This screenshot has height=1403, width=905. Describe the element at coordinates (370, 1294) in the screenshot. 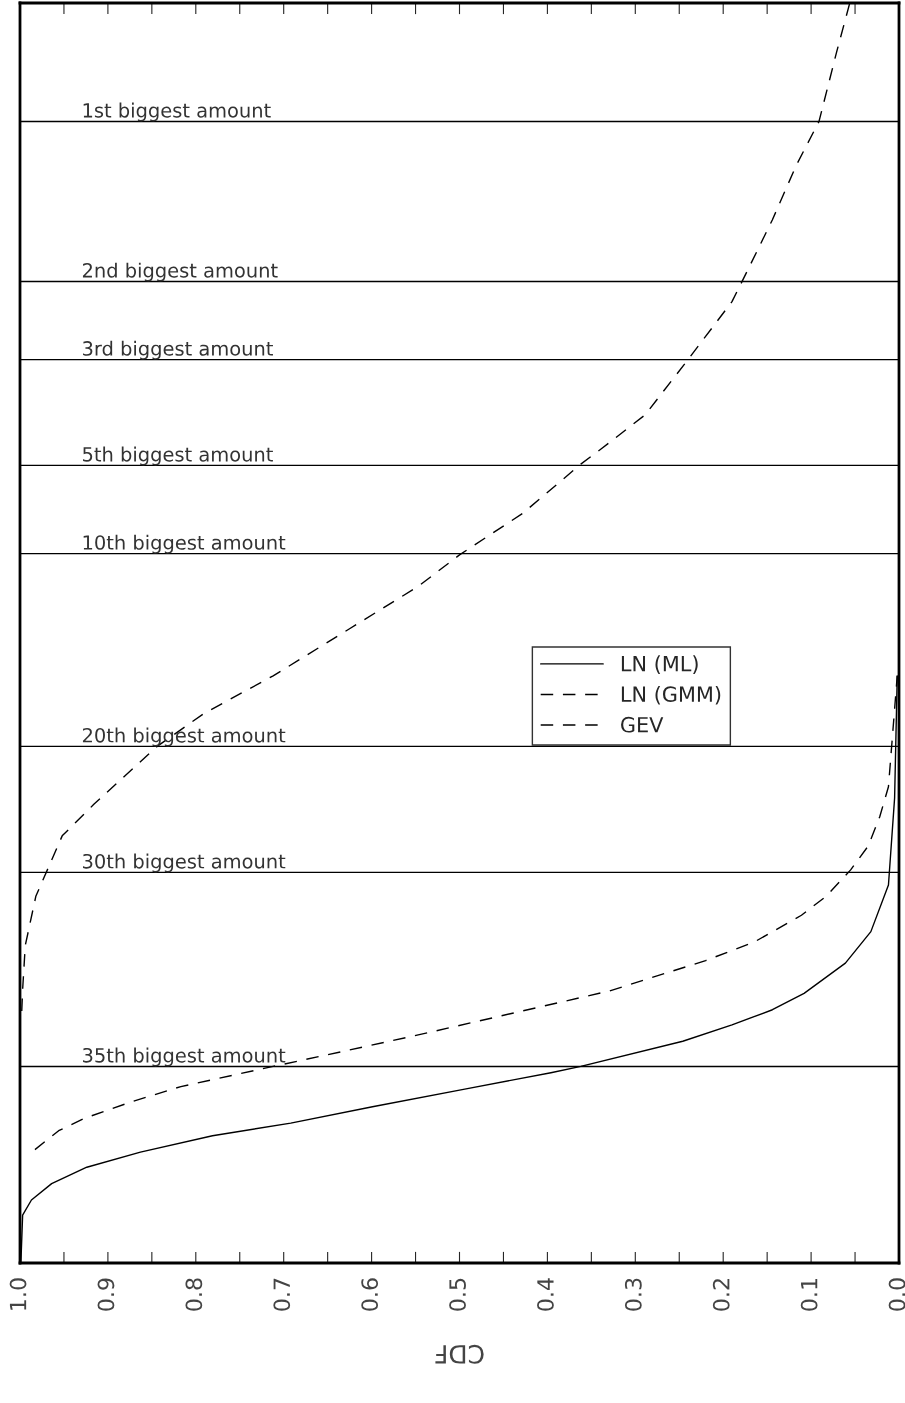

I see `x-tick-label: 0.6` at that location.